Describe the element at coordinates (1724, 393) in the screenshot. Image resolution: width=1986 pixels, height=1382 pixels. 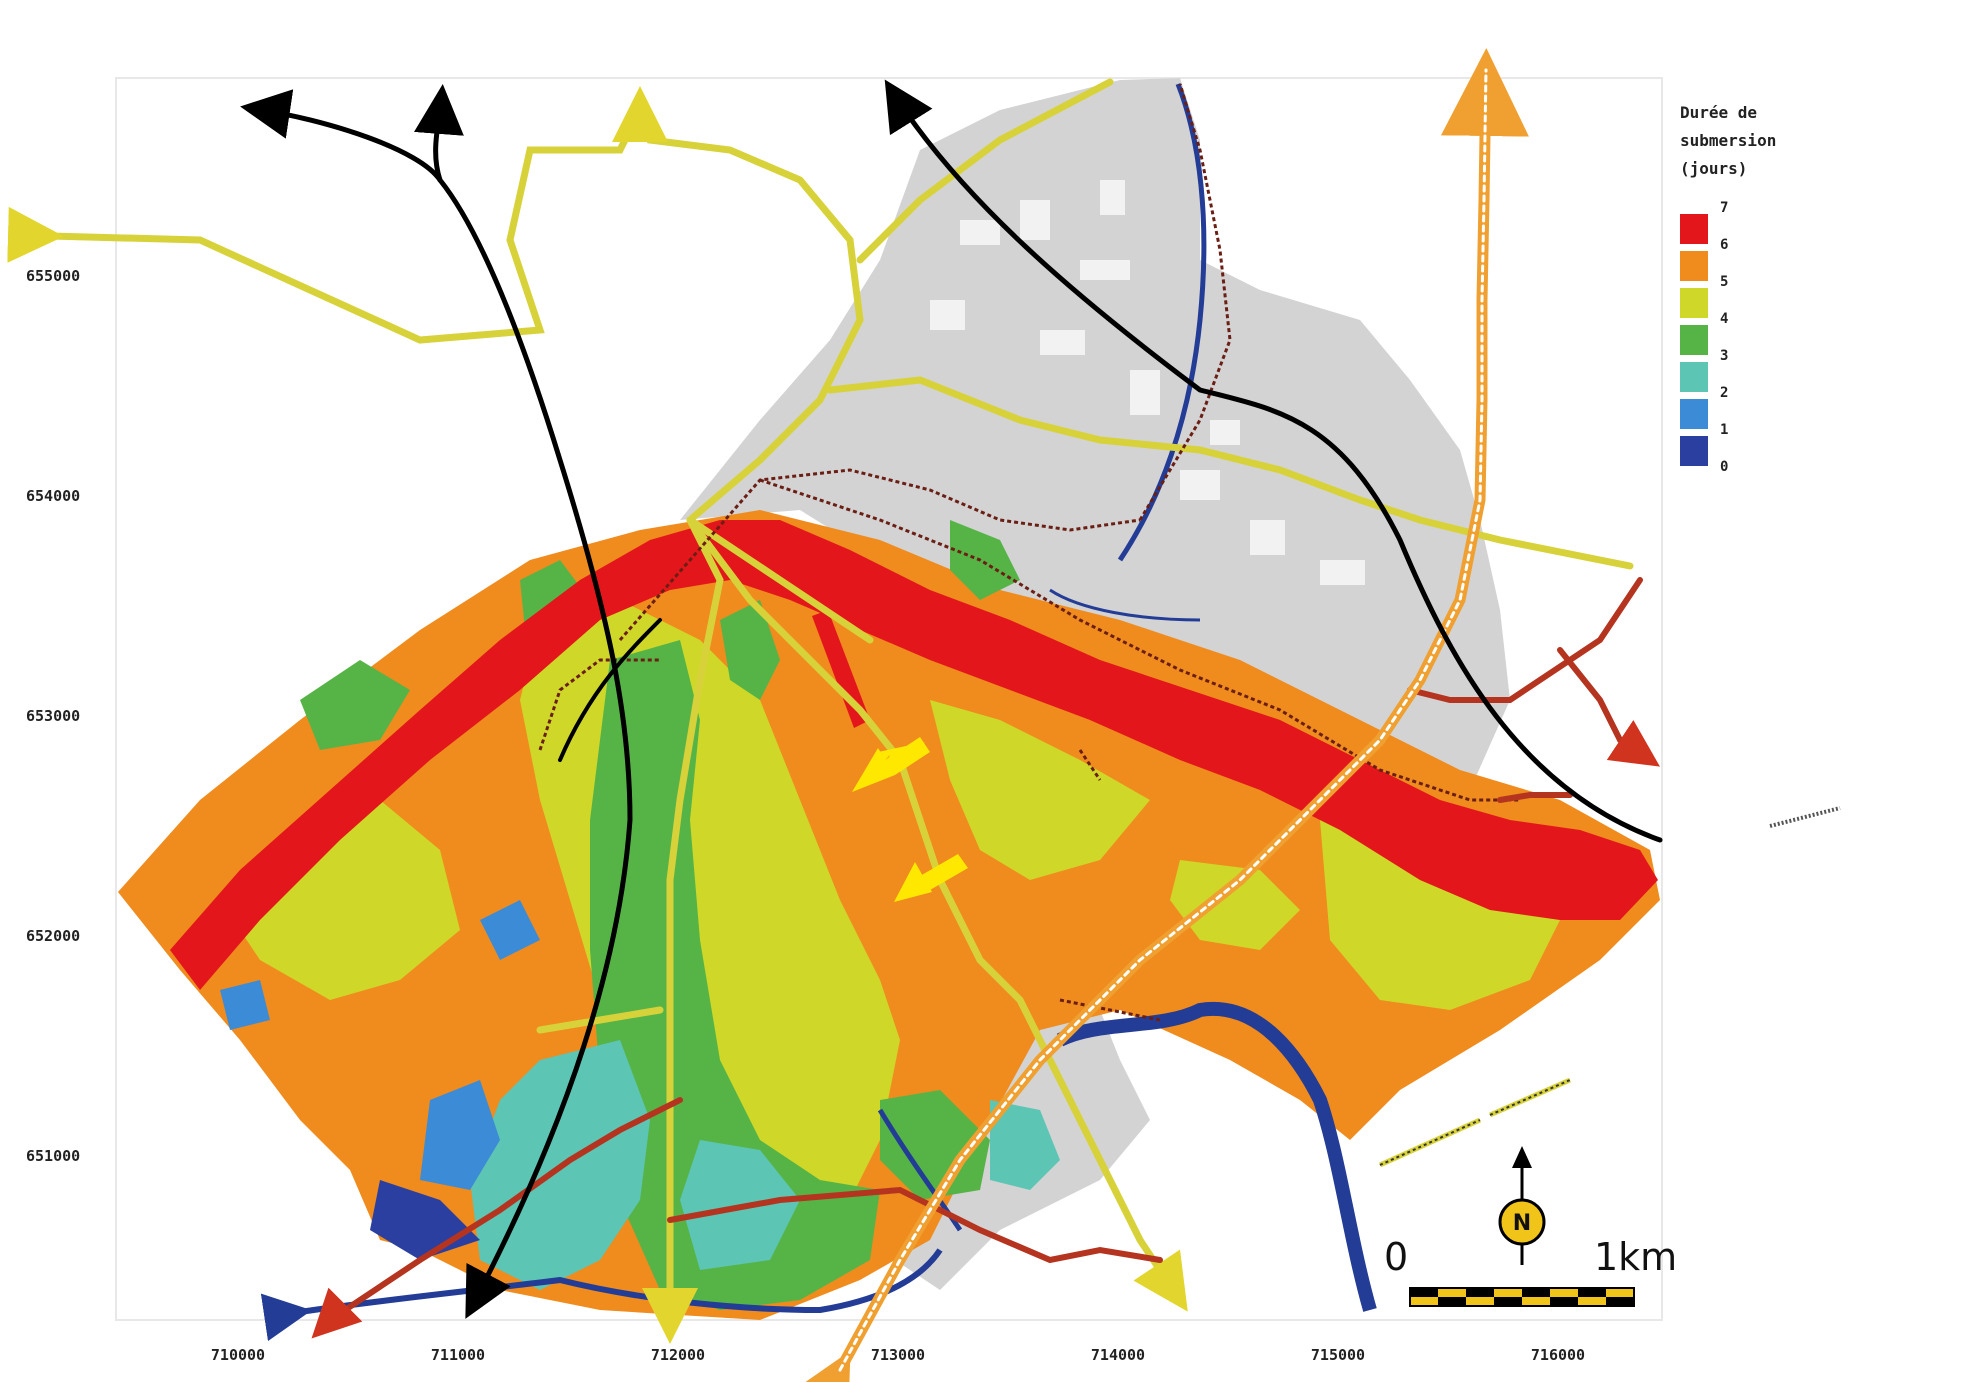
I see `legend-value: 2` at that location.